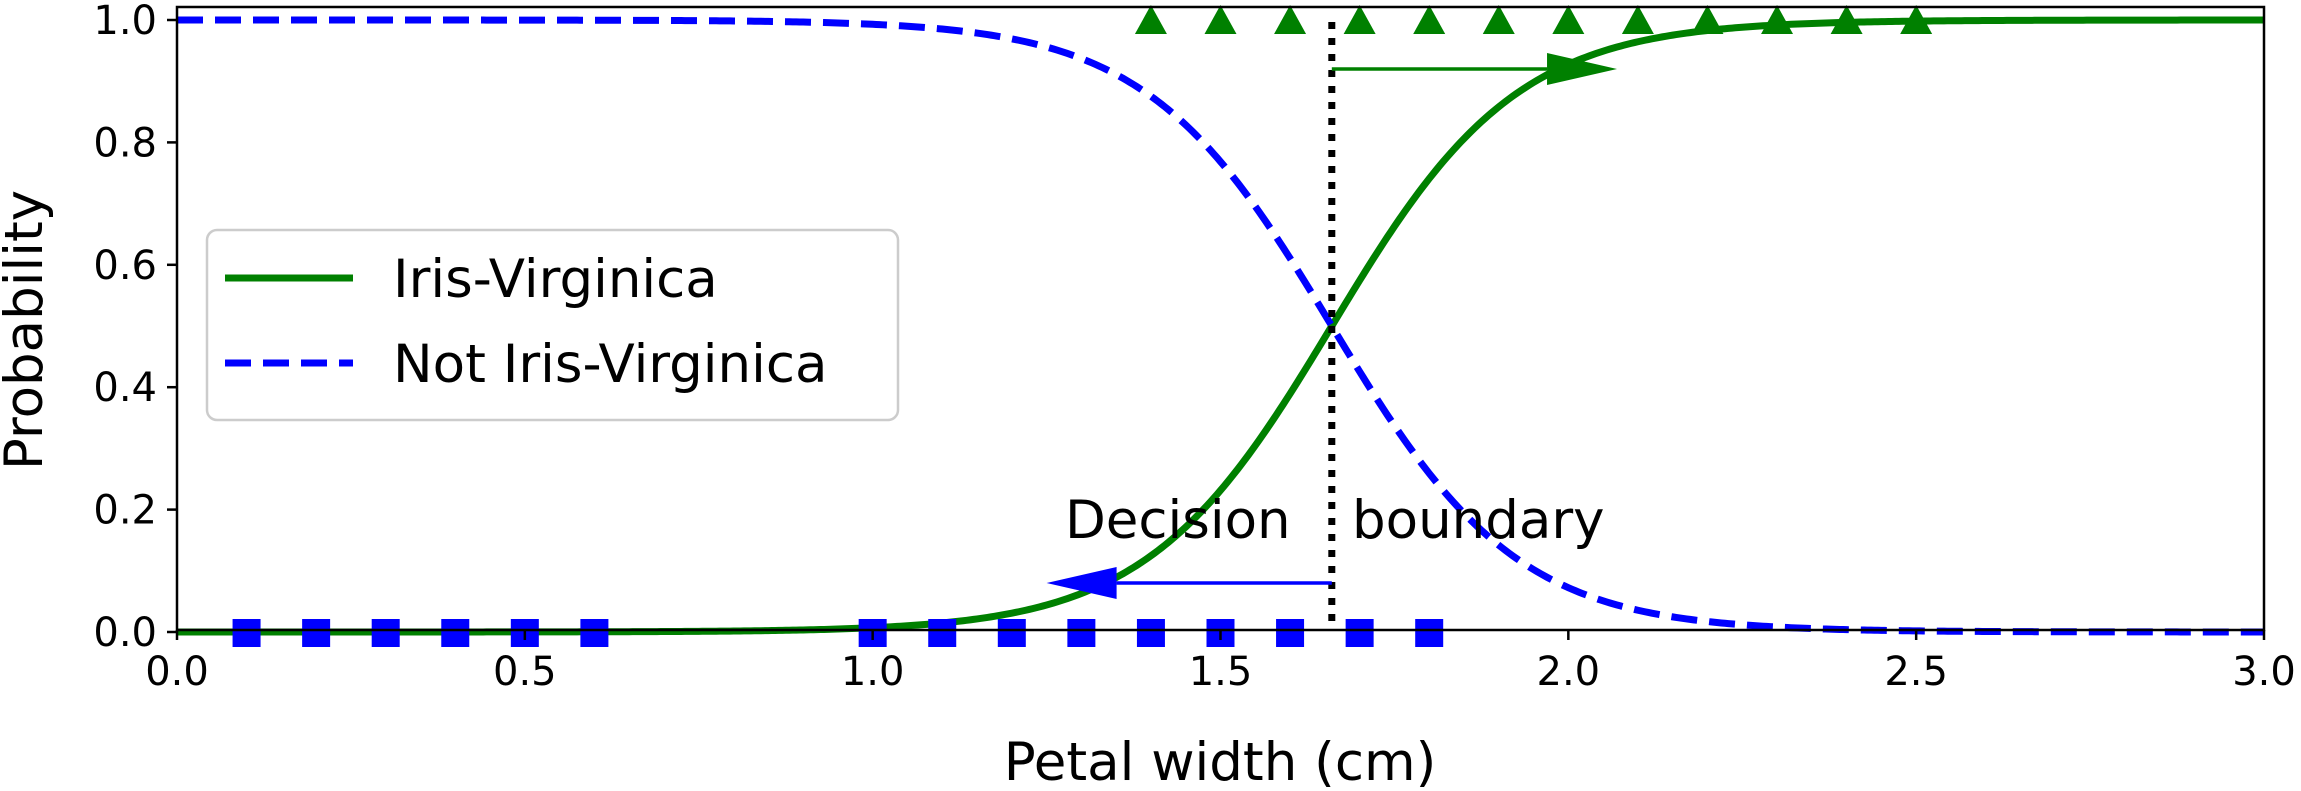 This screenshot has width=2301, height=791. I want to click on y-tick-label: 1.0, so click(125, 22).